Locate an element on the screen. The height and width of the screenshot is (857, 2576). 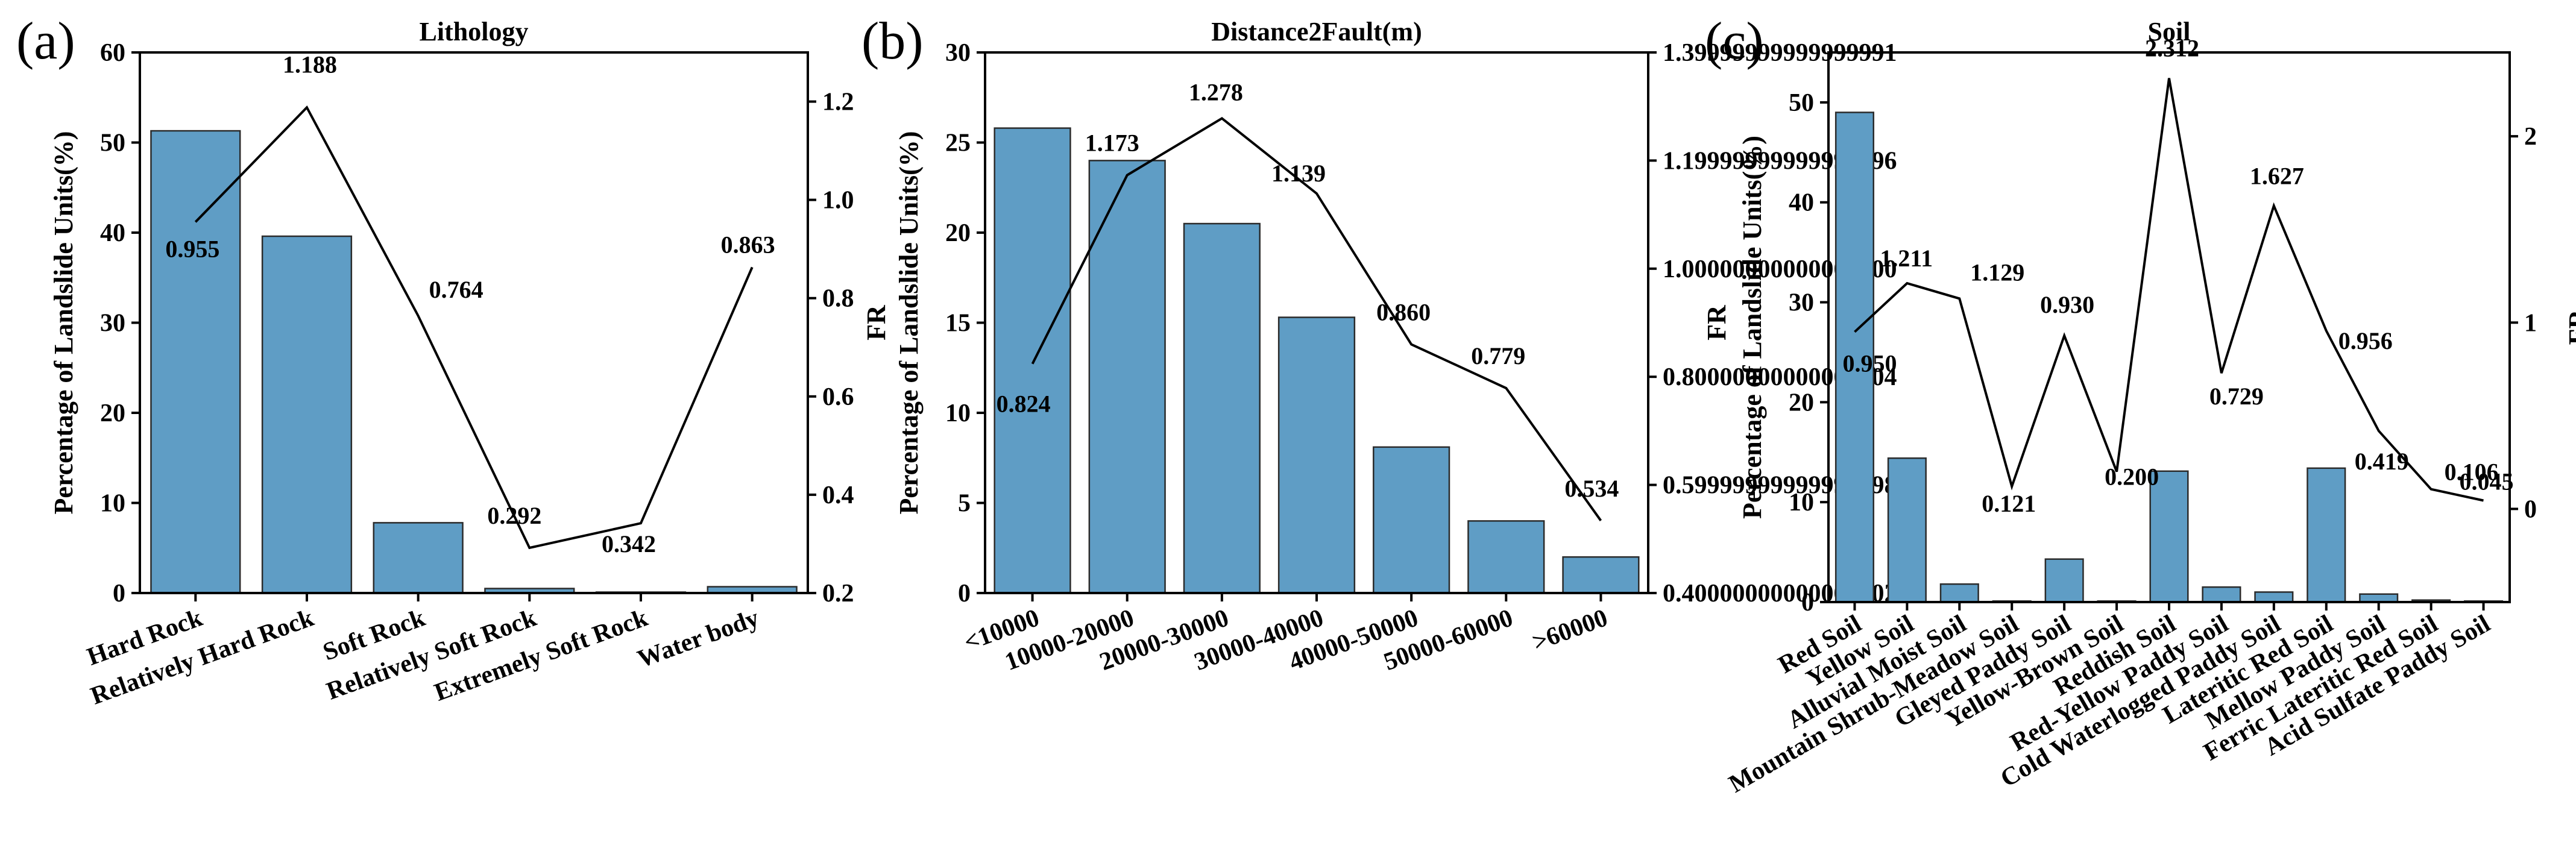
fr-data-label: 1.188 is located at coordinates (310, 64).